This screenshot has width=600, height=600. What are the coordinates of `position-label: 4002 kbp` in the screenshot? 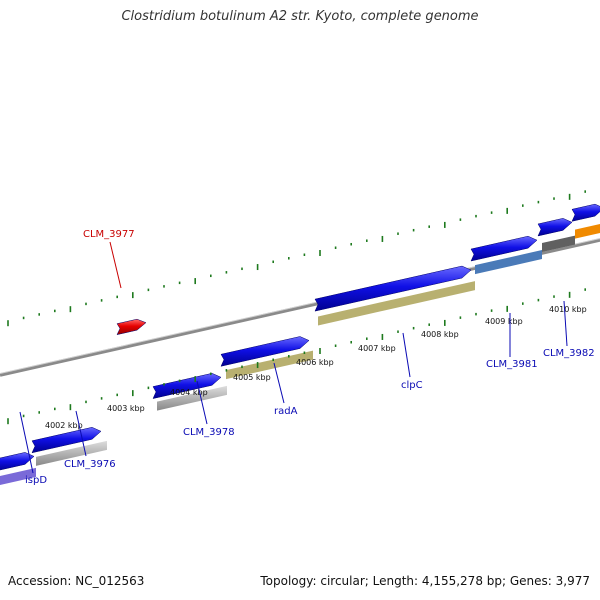 It's located at (64, 425).